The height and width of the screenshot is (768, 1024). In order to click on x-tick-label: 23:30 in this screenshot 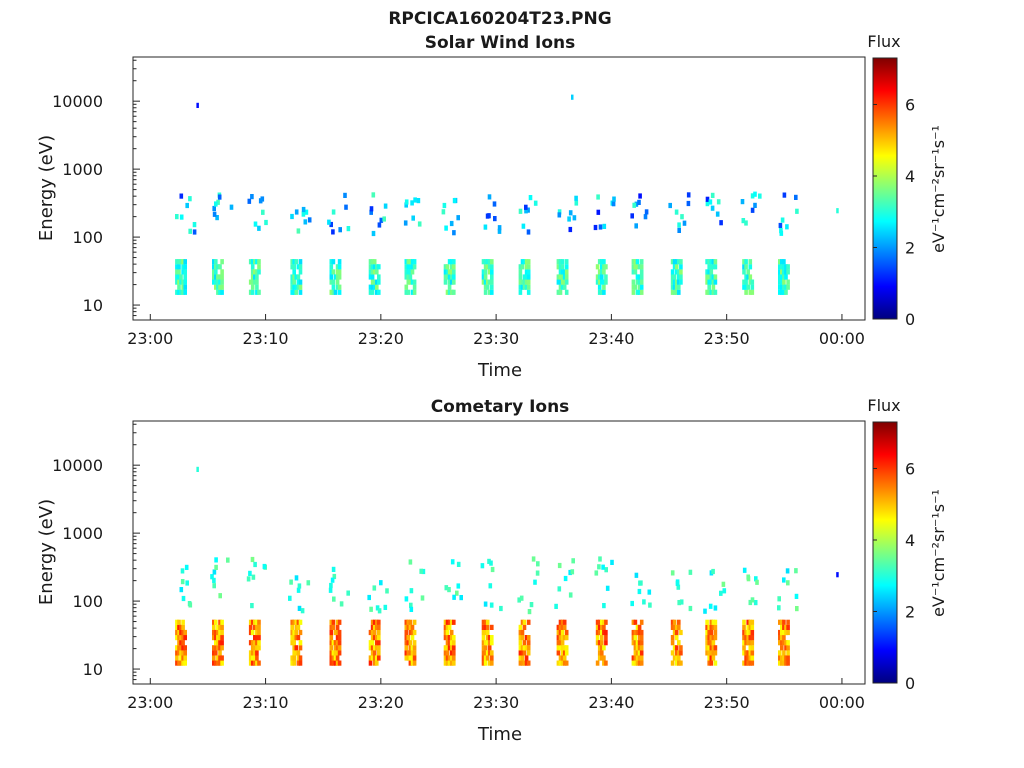, I will do `click(496, 702)`.